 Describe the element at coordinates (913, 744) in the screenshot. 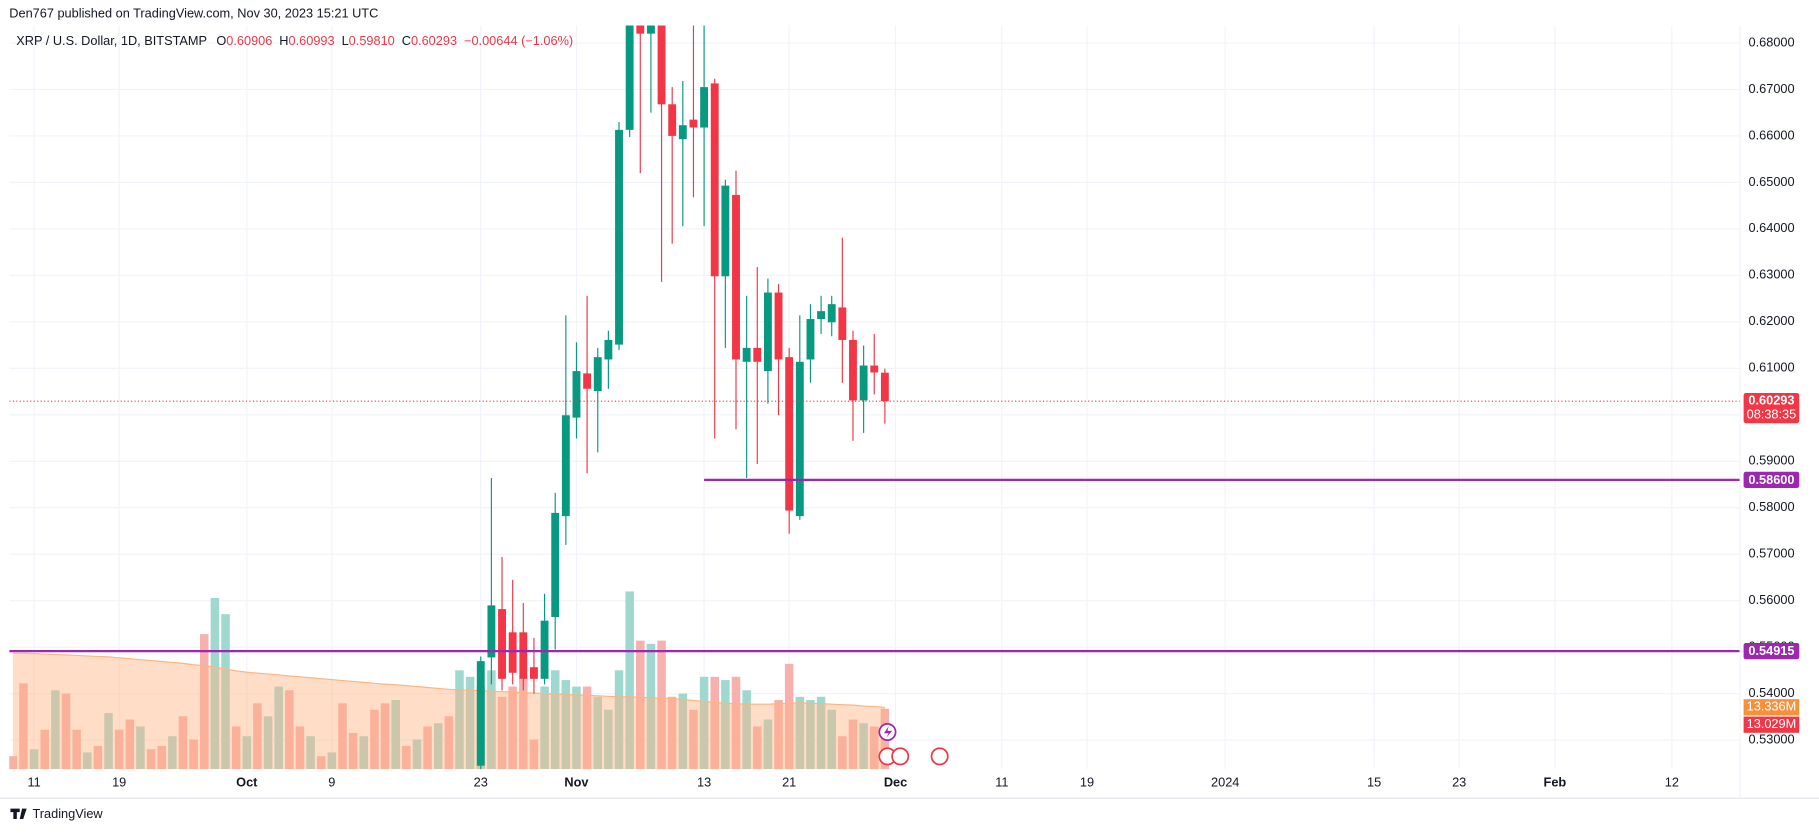

I see `event-icons` at that location.